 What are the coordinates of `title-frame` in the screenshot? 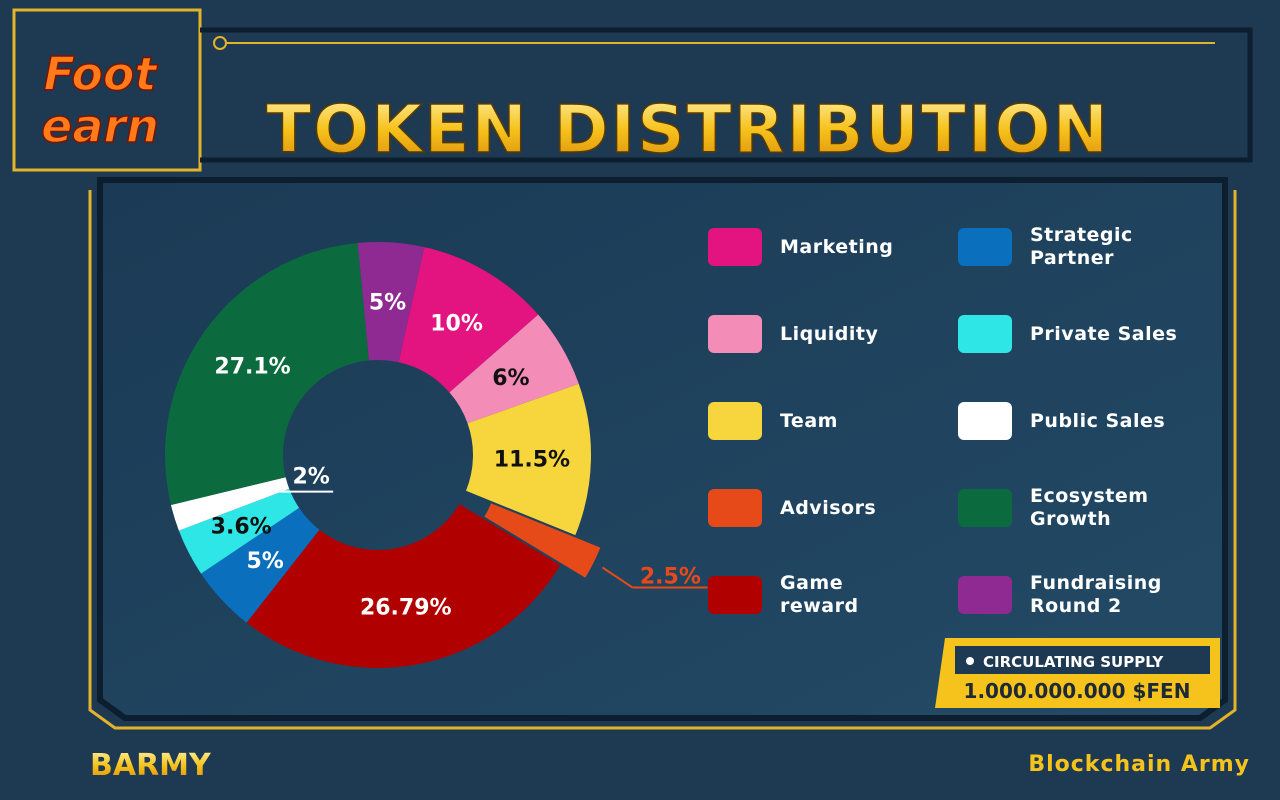 It's located at (726, 95).